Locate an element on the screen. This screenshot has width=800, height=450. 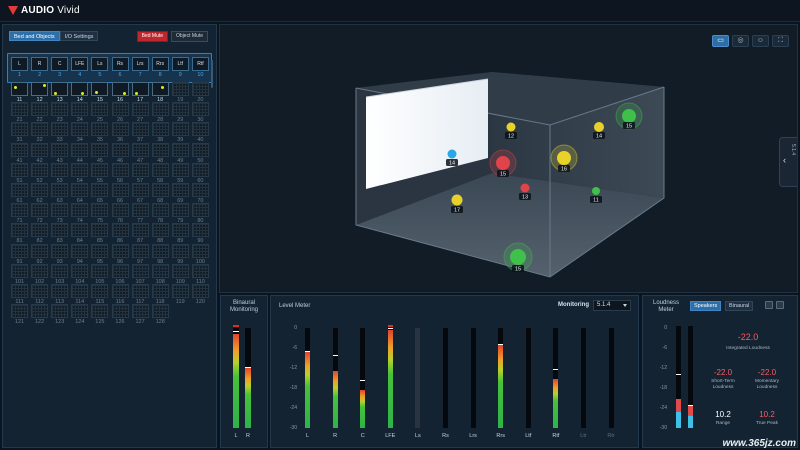
bed-channel-9: Ltf is located at coordinates (180, 64).